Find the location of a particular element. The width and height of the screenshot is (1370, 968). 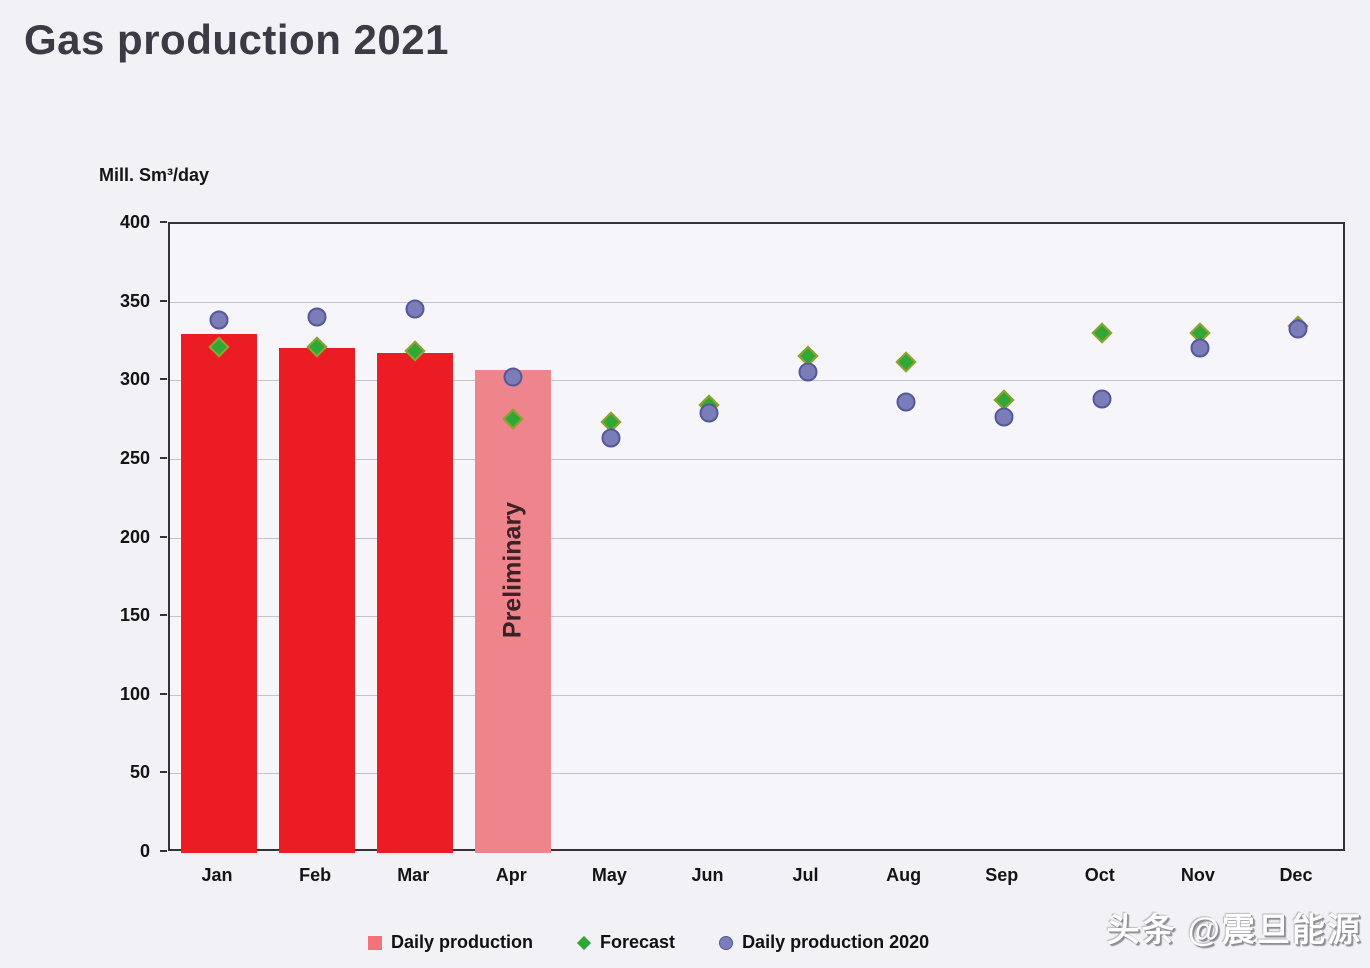

legend-item-daily-production-2020: Daily production 2020 is located at coordinates (824, 942).